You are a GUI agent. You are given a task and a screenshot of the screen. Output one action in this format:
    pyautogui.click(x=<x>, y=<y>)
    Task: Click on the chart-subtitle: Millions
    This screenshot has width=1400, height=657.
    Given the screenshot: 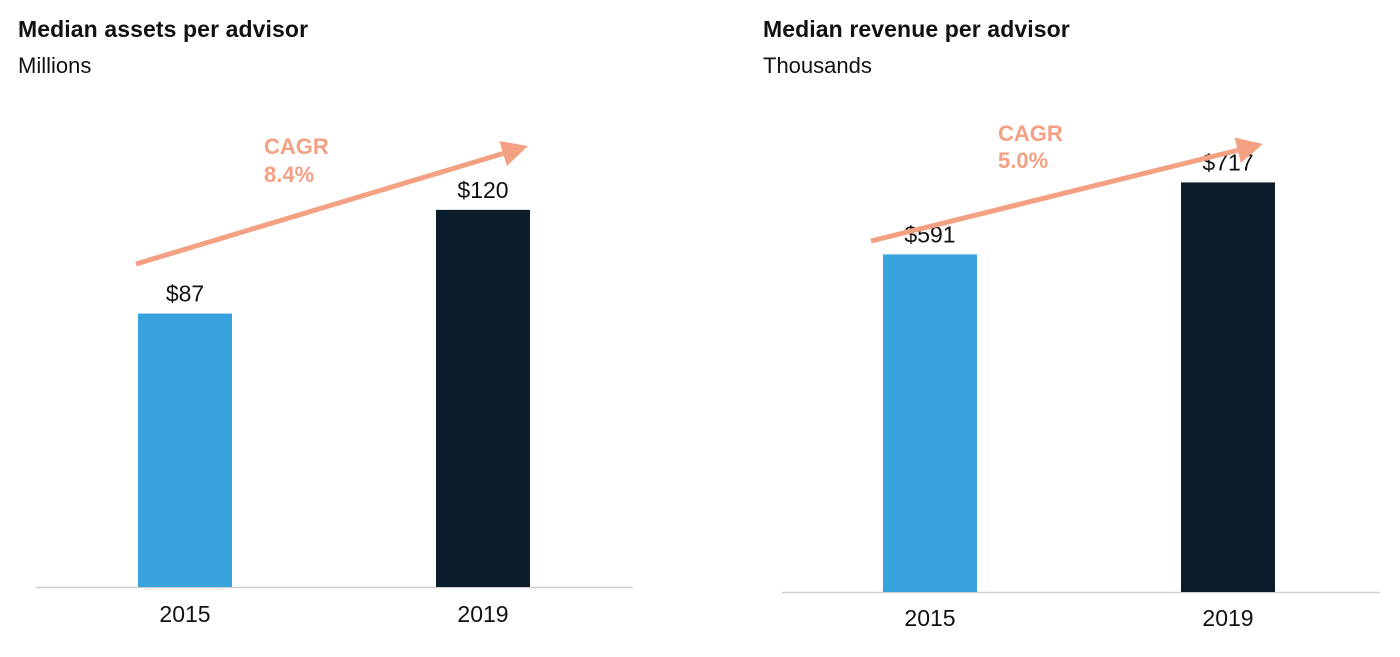 What is the action you would take?
    pyautogui.click(x=55, y=65)
    